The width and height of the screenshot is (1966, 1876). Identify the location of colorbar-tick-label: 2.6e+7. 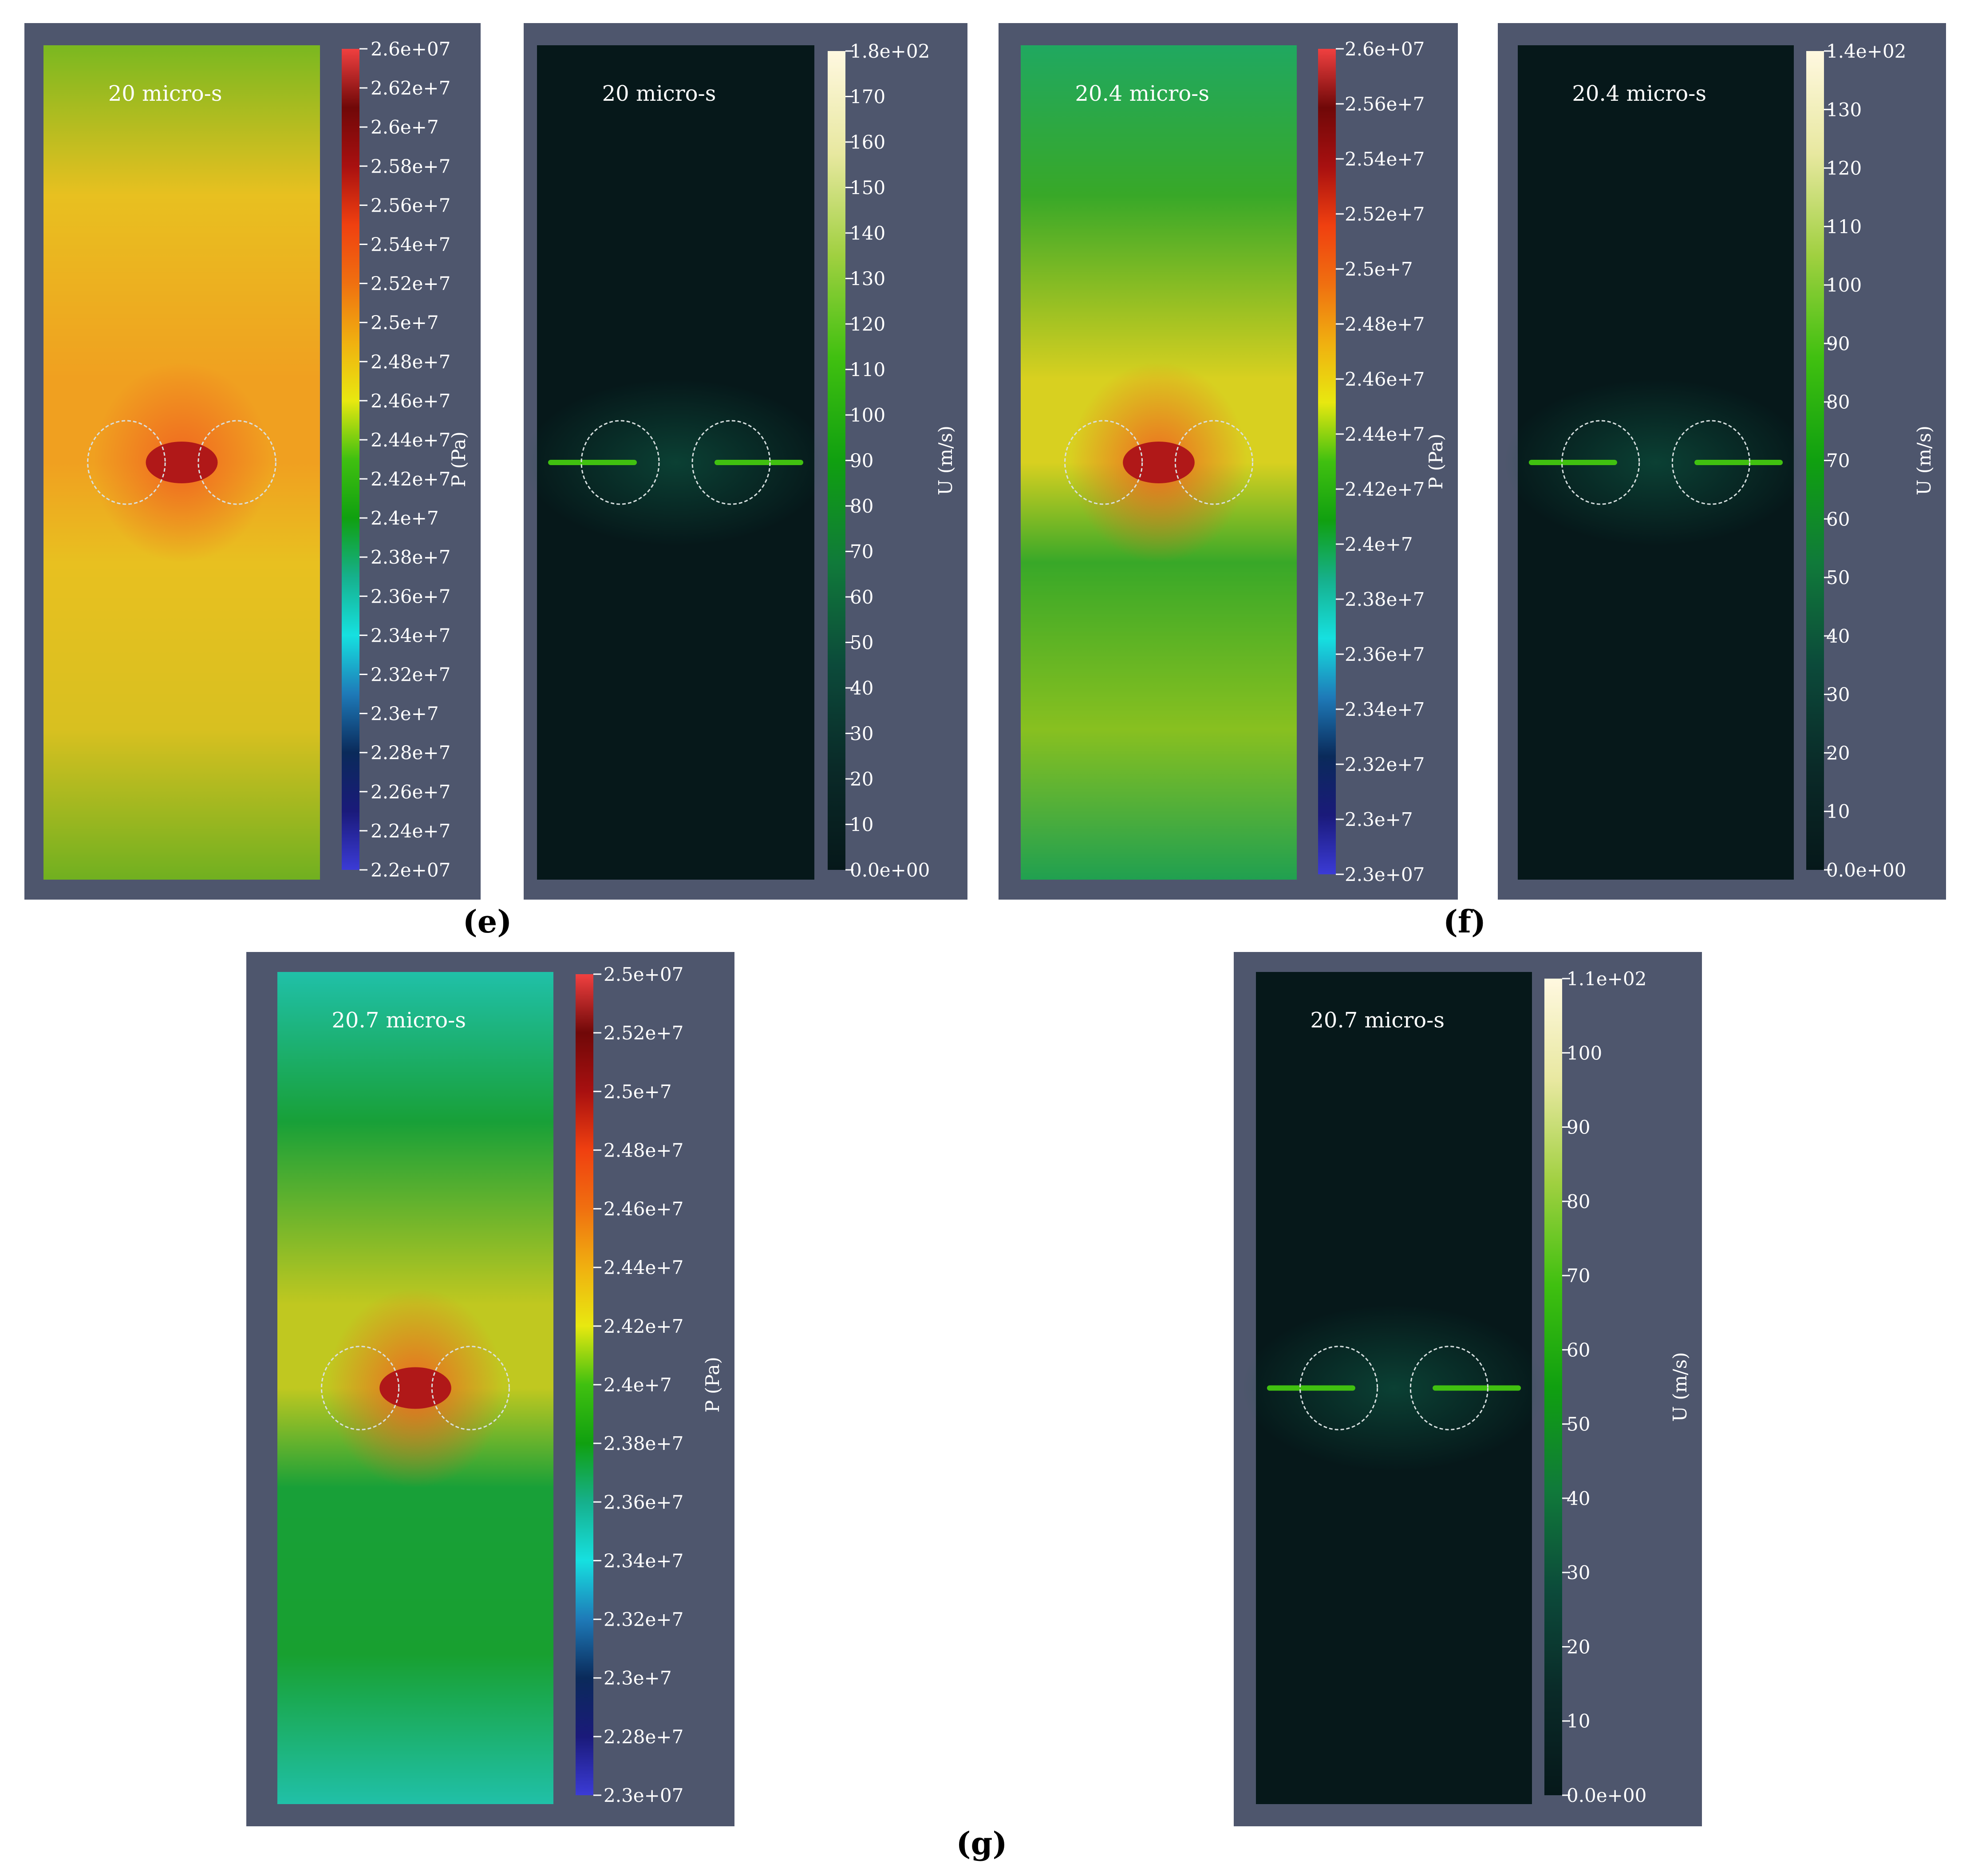
(405, 127).